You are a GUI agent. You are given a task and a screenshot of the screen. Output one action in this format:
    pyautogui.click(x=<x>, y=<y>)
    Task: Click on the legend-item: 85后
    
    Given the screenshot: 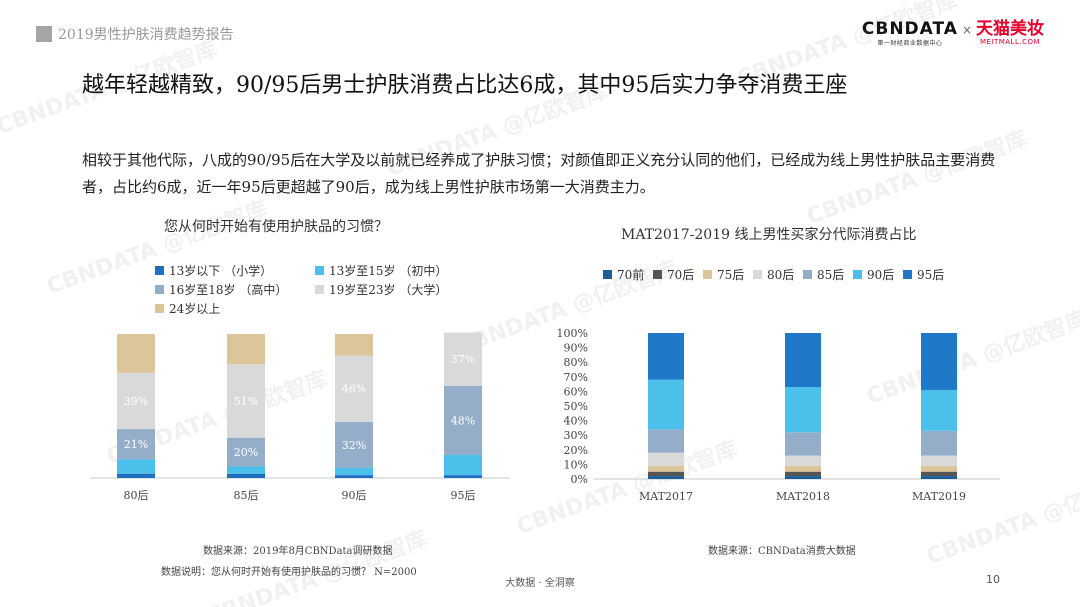 What is the action you would take?
    pyautogui.click(x=823, y=274)
    